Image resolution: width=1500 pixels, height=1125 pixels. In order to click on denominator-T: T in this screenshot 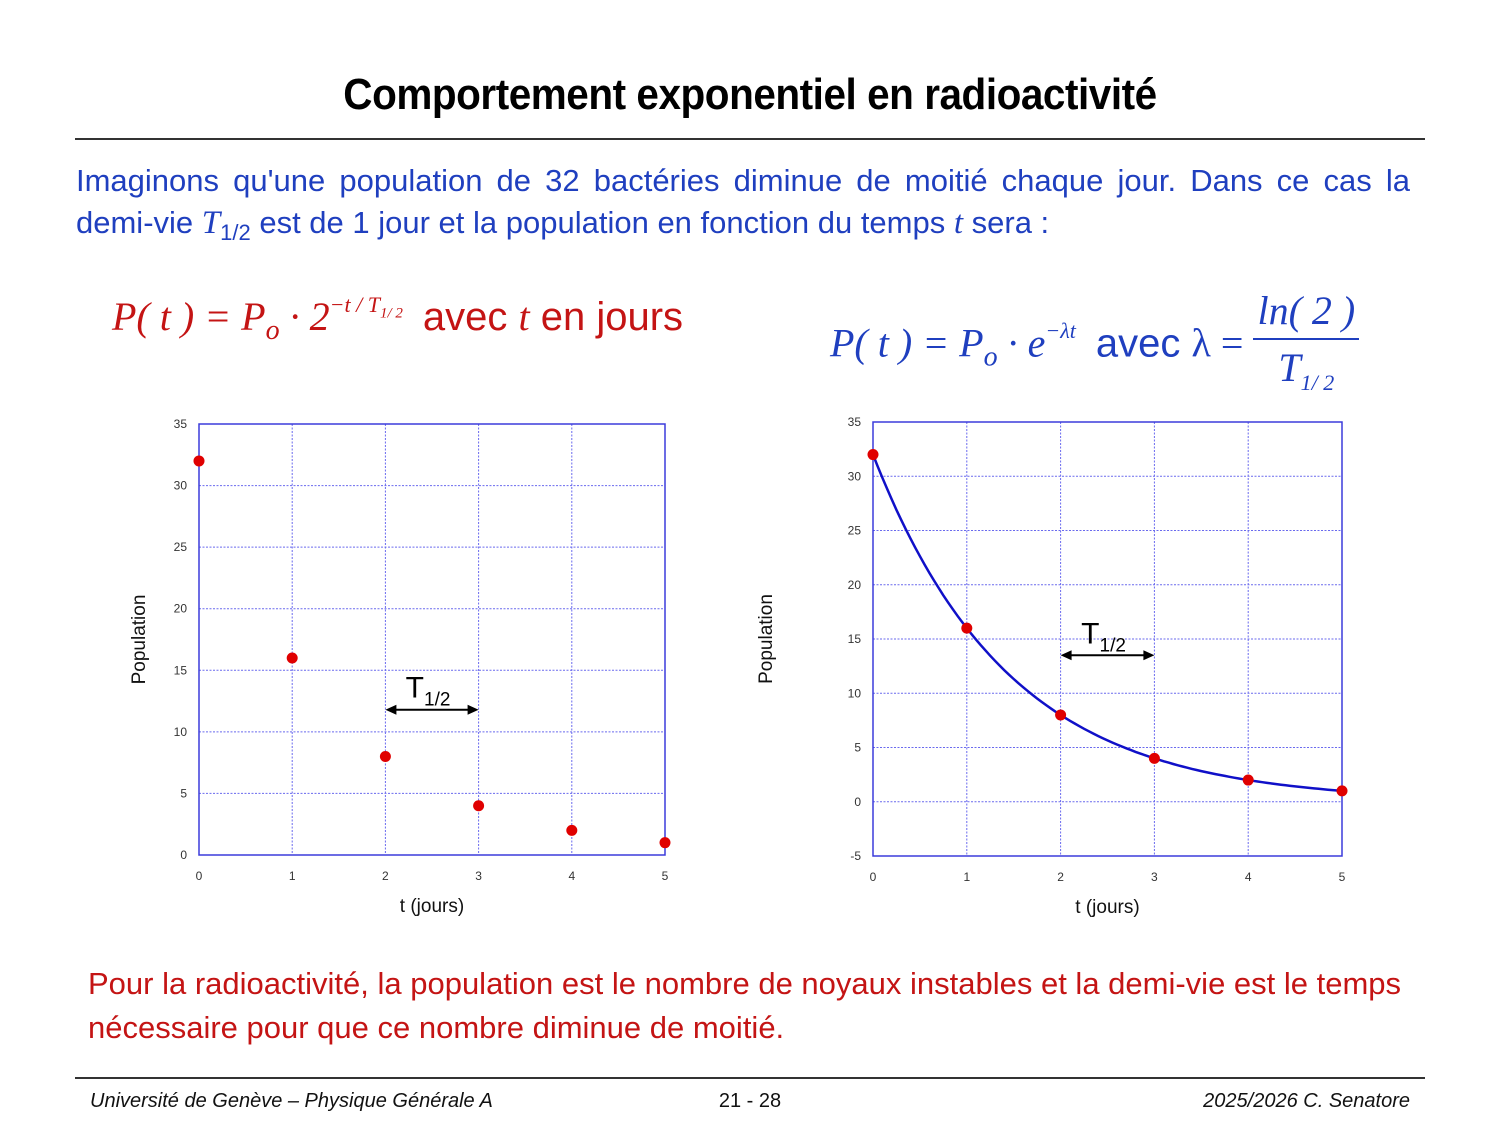, I will do `click(1289, 367)`.